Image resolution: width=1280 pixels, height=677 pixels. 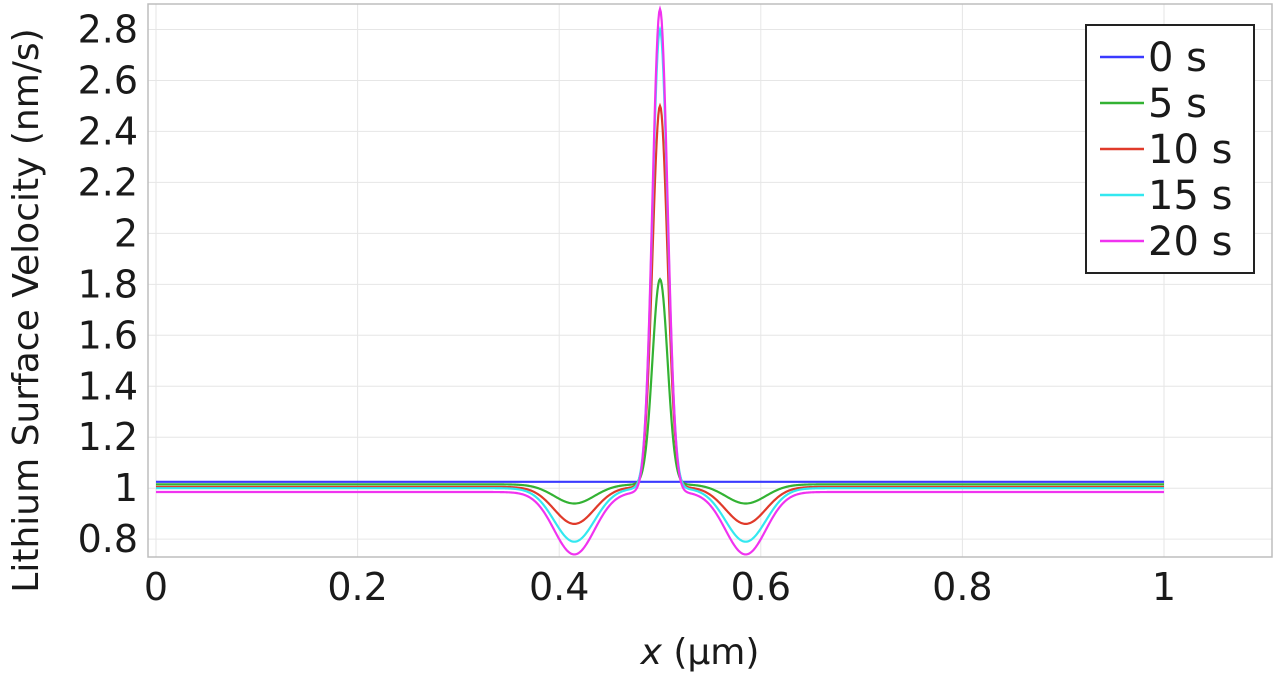 I want to click on x-tick-label: 0.6, so click(x=761, y=587).